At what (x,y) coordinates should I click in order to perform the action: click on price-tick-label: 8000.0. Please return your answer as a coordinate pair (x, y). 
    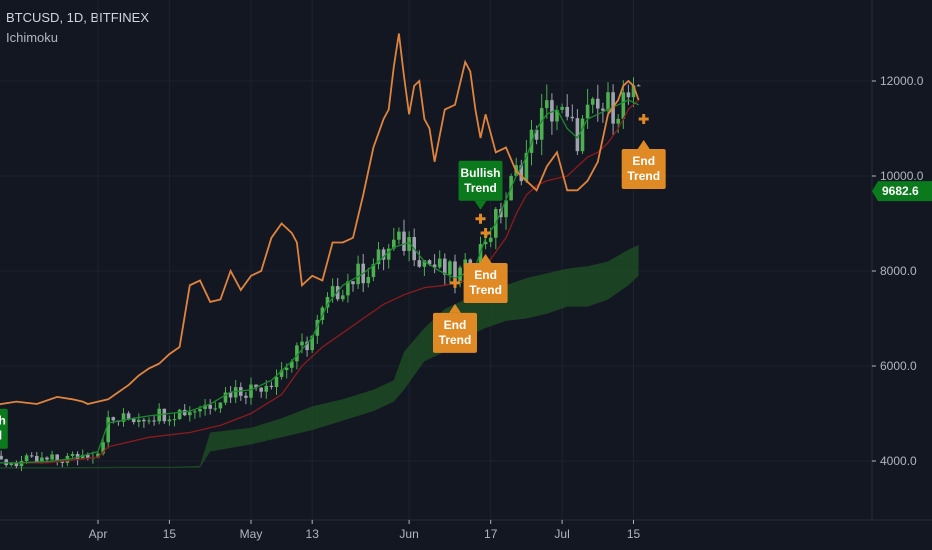
    Looking at the image, I should click on (898, 271).